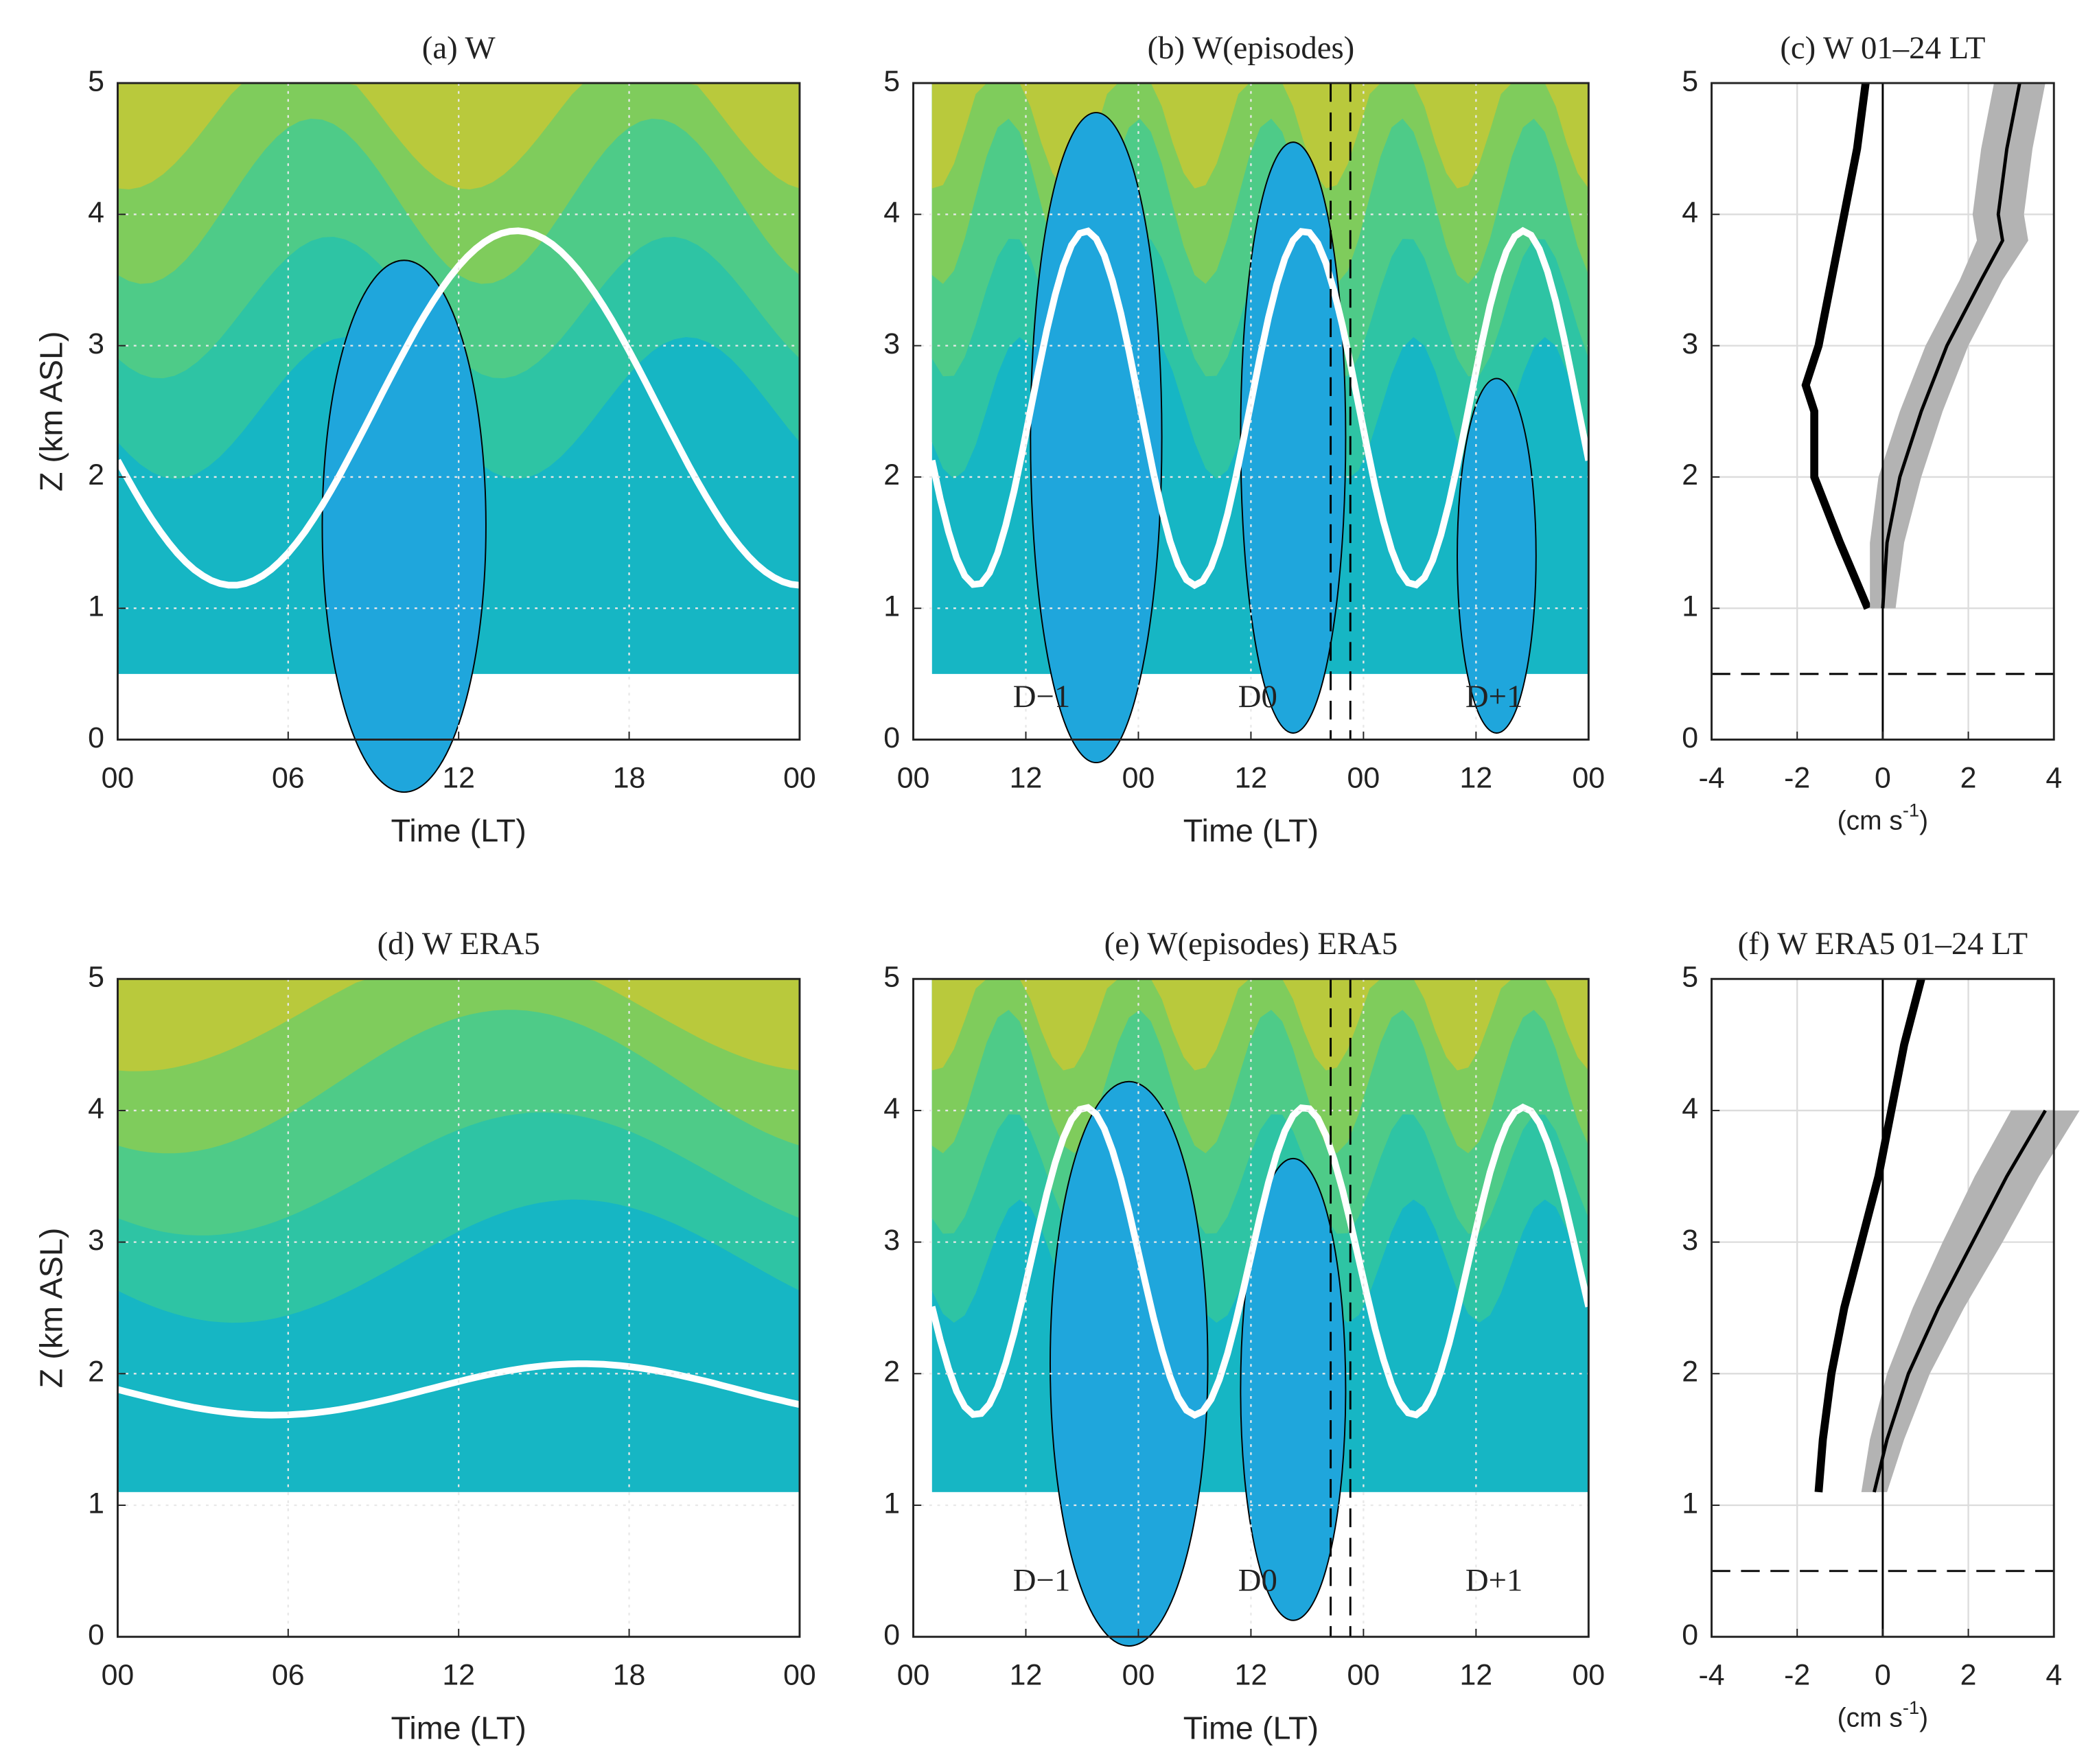 The width and height of the screenshot is (2086, 1764). I want to click on panel-title: (a) W, so click(459, 48).